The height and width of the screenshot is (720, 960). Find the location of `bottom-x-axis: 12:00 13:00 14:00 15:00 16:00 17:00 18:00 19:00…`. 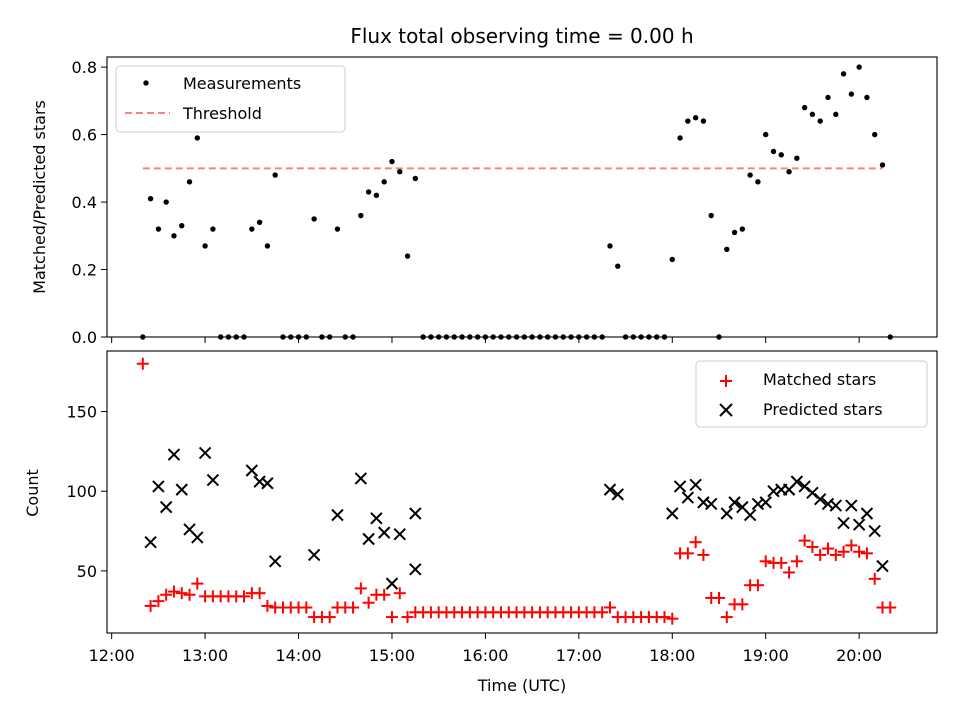

bottom-x-axis: 12:00 13:00 14:00 15:00 16:00 17:00 18:00 19:00… is located at coordinates (485, 649).